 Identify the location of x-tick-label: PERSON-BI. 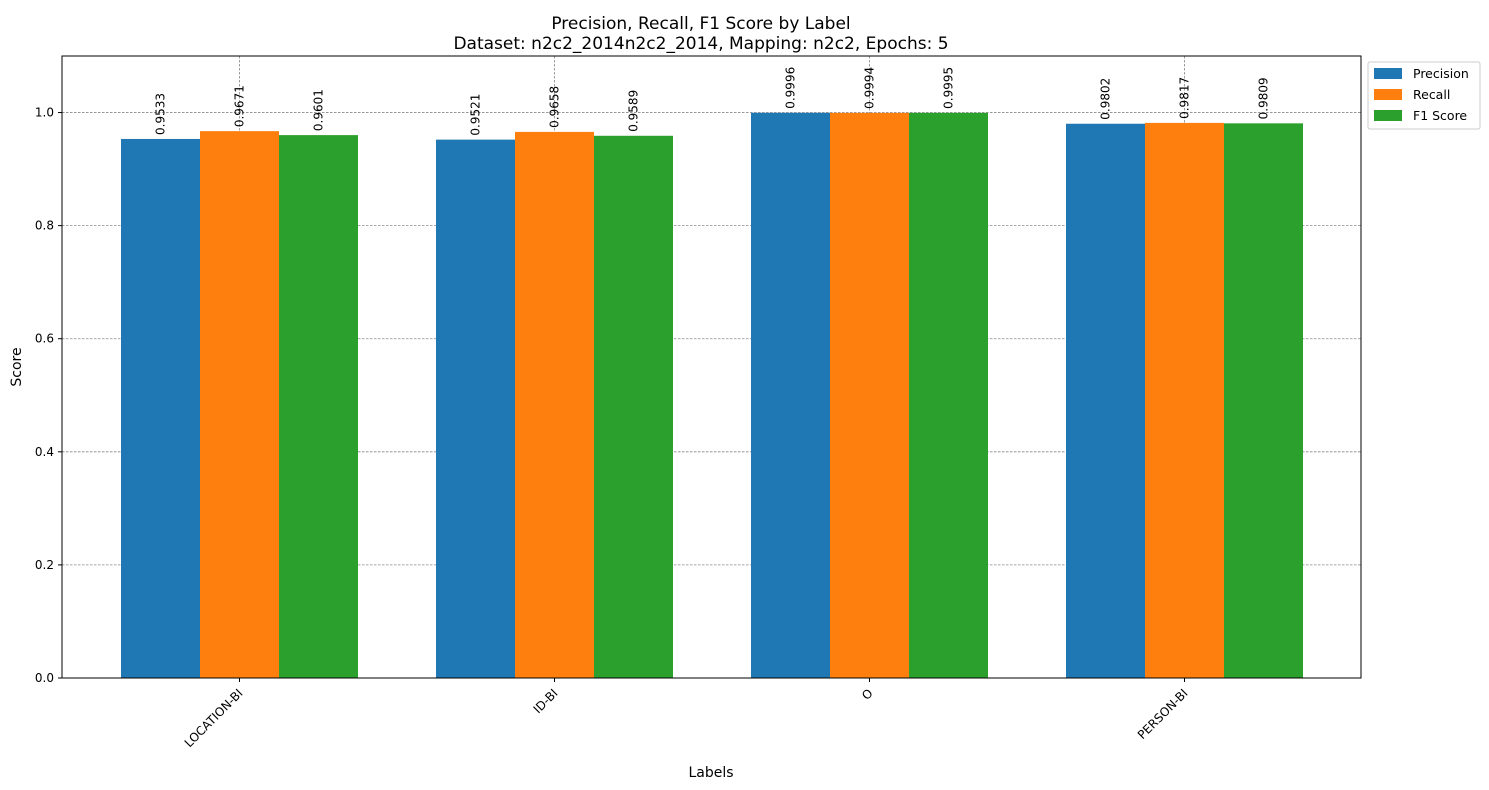
(1163, 714).